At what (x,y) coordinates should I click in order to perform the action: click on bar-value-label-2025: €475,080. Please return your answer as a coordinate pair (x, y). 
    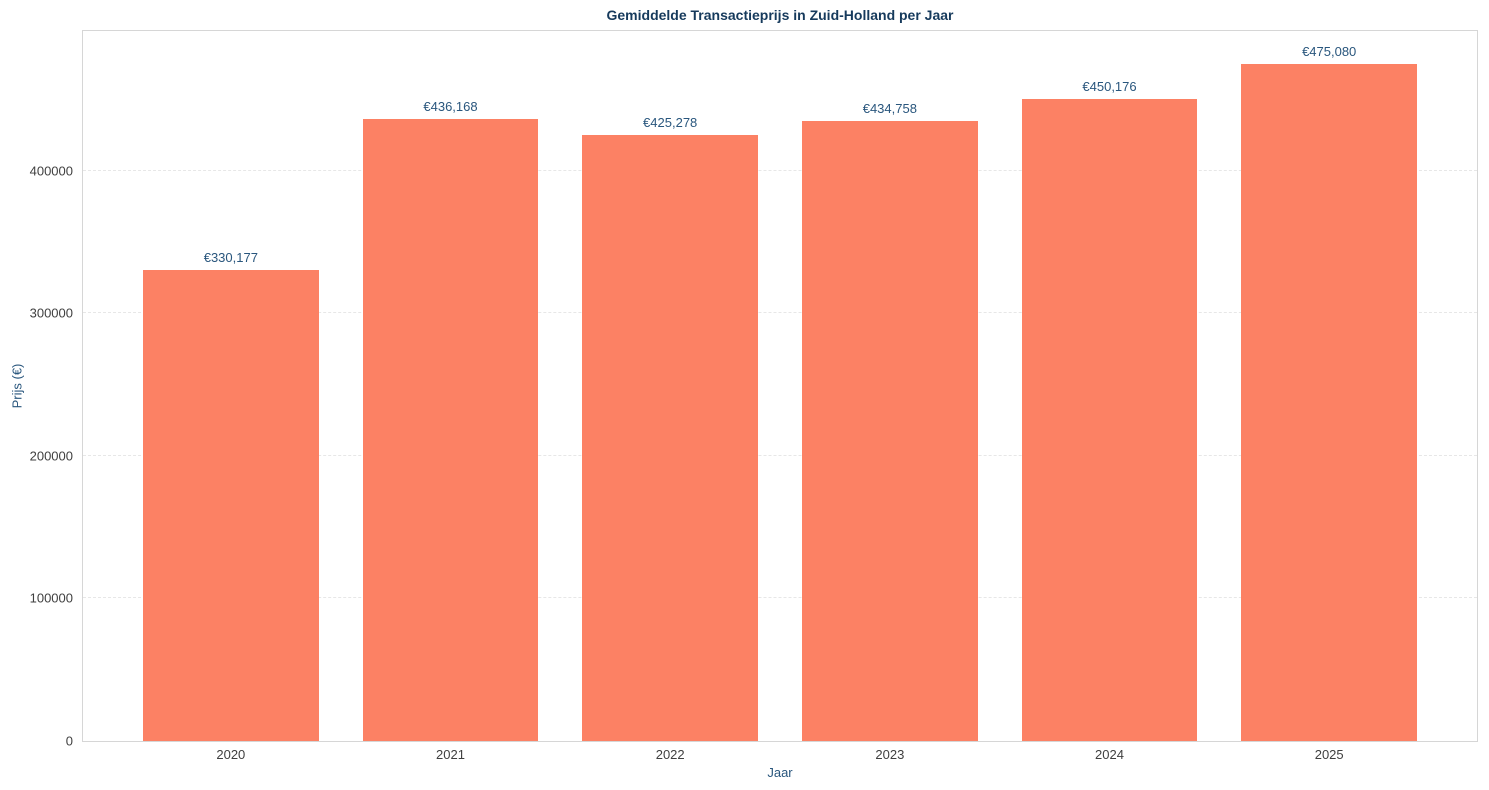
    Looking at the image, I should click on (1329, 51).